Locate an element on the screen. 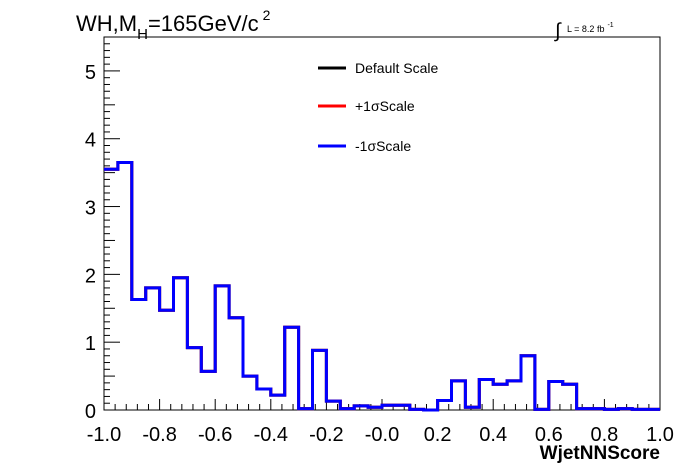 This screenshot has width=696, height=472. x-tick-label: -1.0 is located at coordinates (104, 435).